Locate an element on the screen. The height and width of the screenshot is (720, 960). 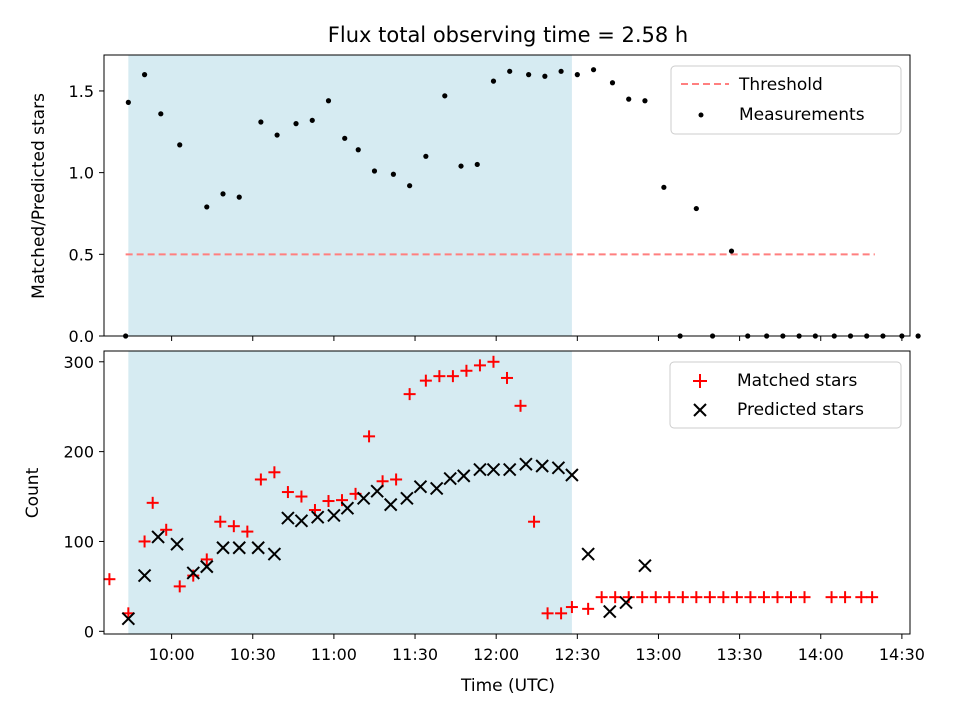
chart-title: Flux total observing time = 2.58 h is located at coordinates (508, 35).